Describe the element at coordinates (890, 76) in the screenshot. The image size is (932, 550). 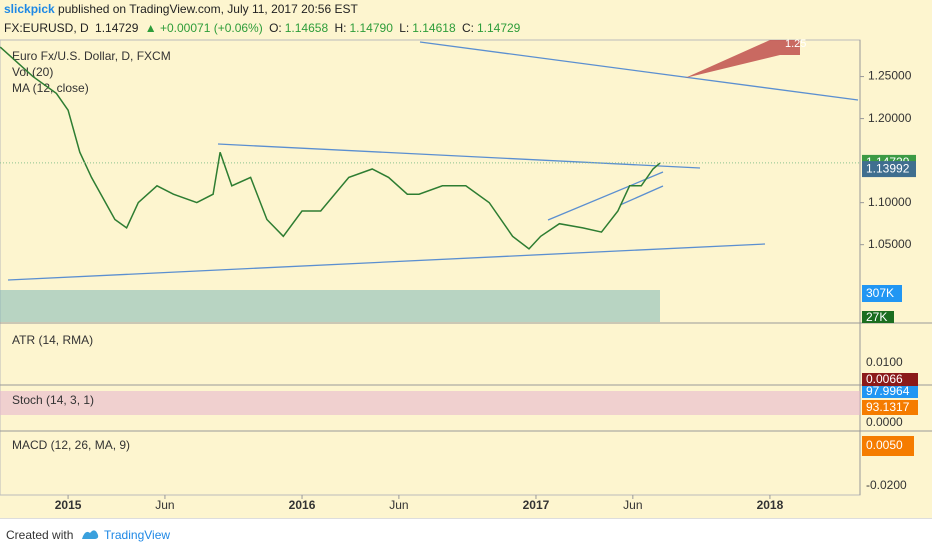
I see `y-tick-label: 1.25000` at that location.